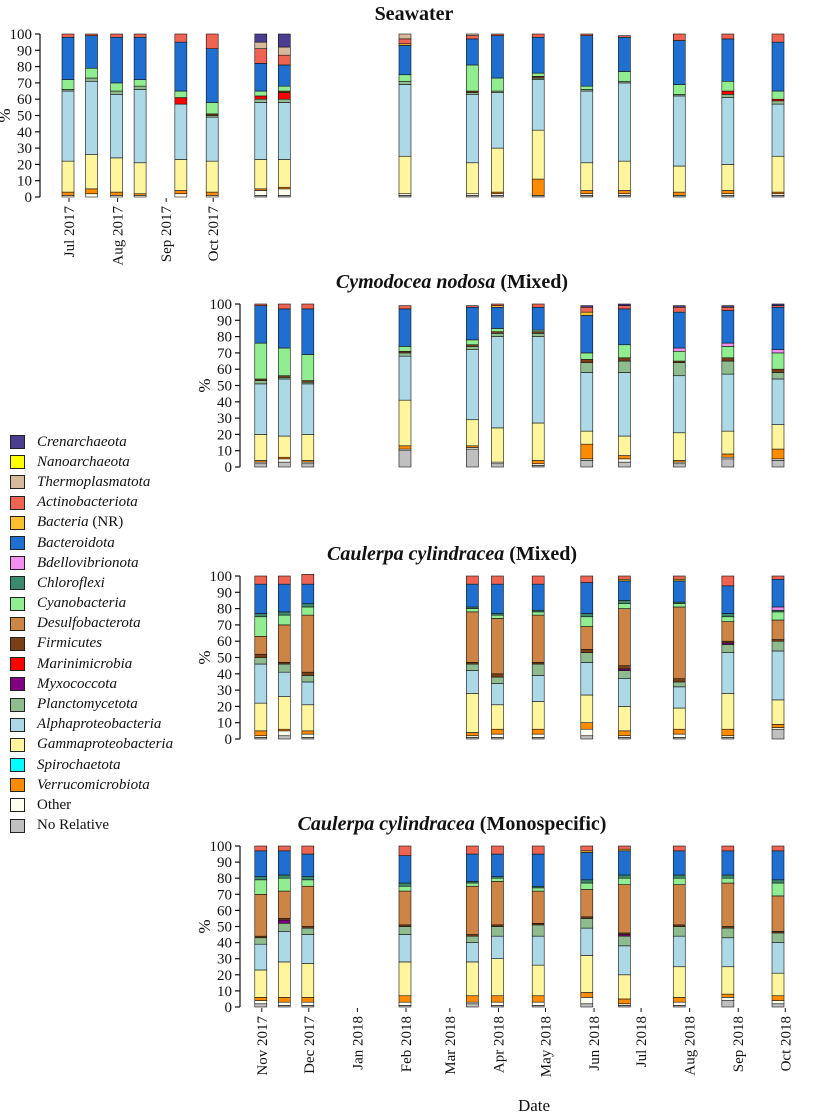  Describe the element at coordinates (63, 522) in the screenshot. I see `legend-label-name: Bacteria` at that location.